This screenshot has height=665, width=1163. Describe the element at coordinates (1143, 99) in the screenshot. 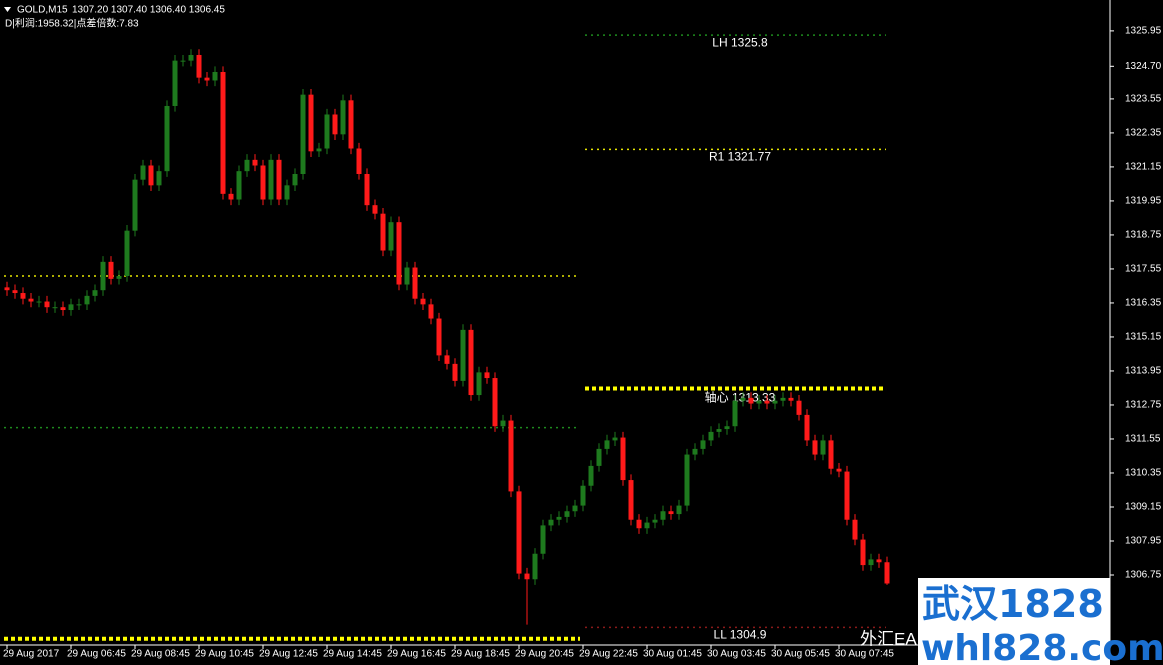

I see `y-tick-label: 1323.55` at that location.